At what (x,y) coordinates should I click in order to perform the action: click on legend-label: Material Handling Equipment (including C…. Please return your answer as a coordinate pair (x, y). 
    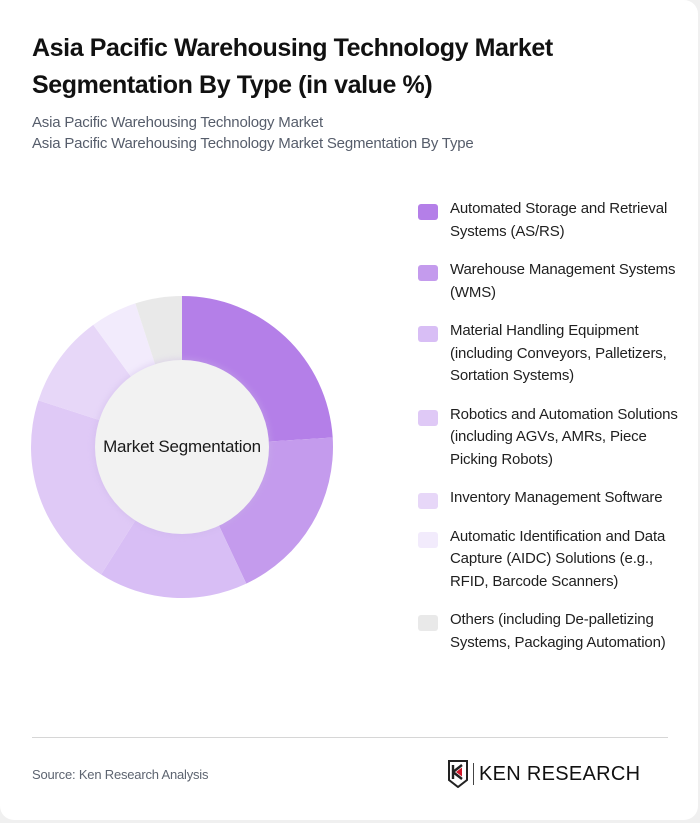
    Looking at the image, I should click on (558, 353).